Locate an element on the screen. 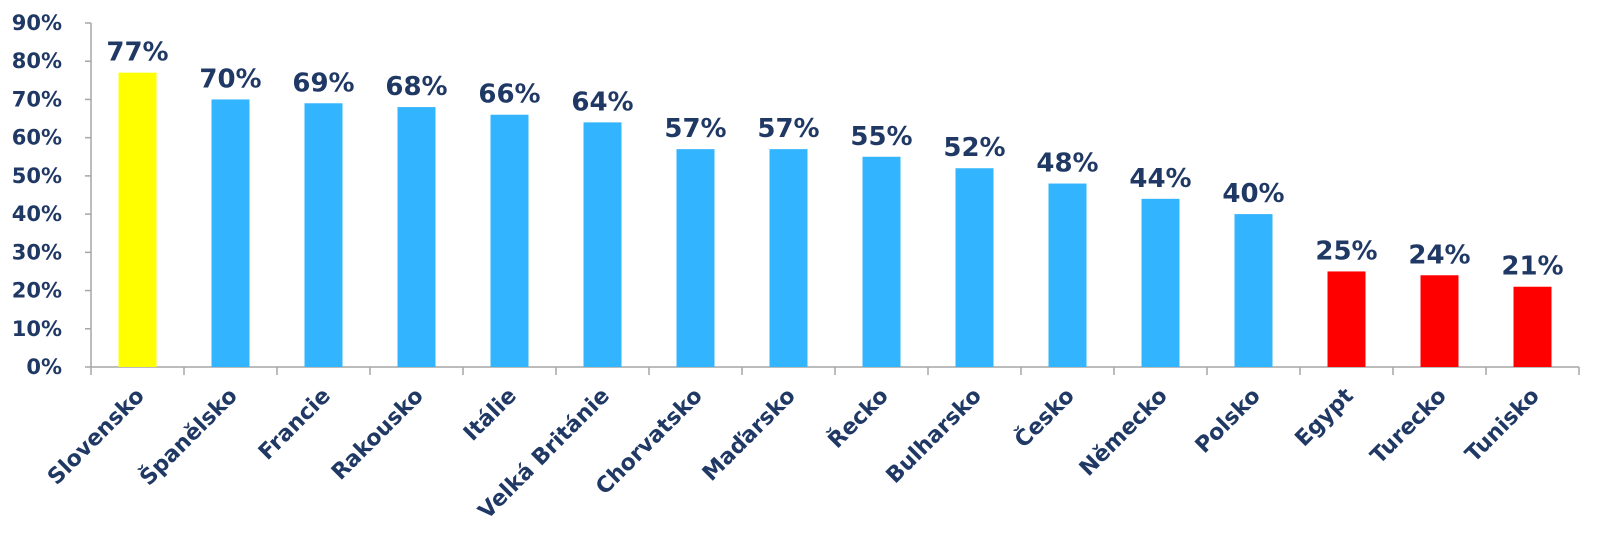 This screenshot has width=1607, height=546. data-label: 40% is located at coordinates (1253, 194).